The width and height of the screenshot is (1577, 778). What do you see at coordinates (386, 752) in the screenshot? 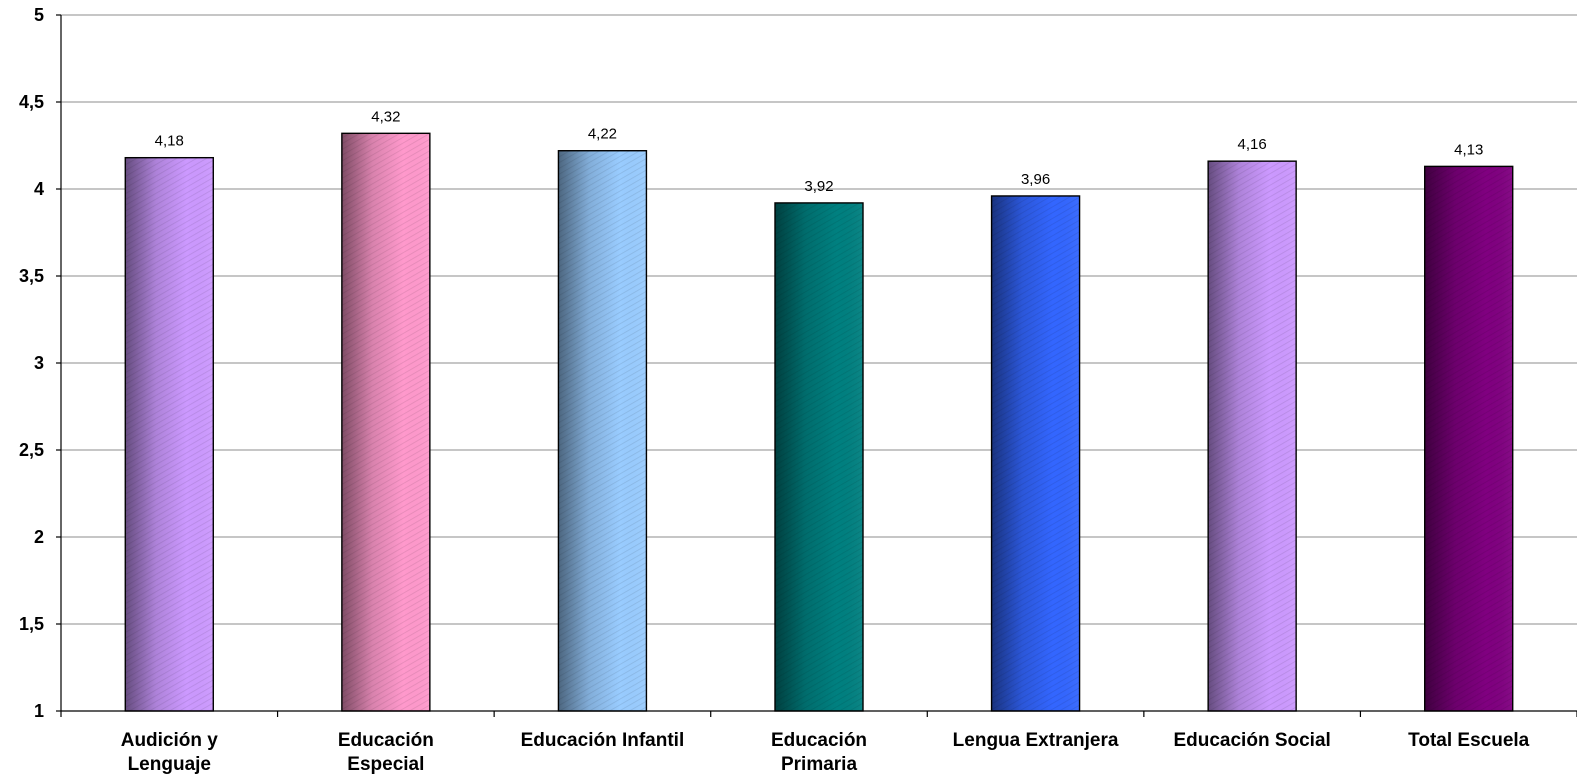
I see `x-tick-label: Educación Especial` at bounding box center [386, 752].